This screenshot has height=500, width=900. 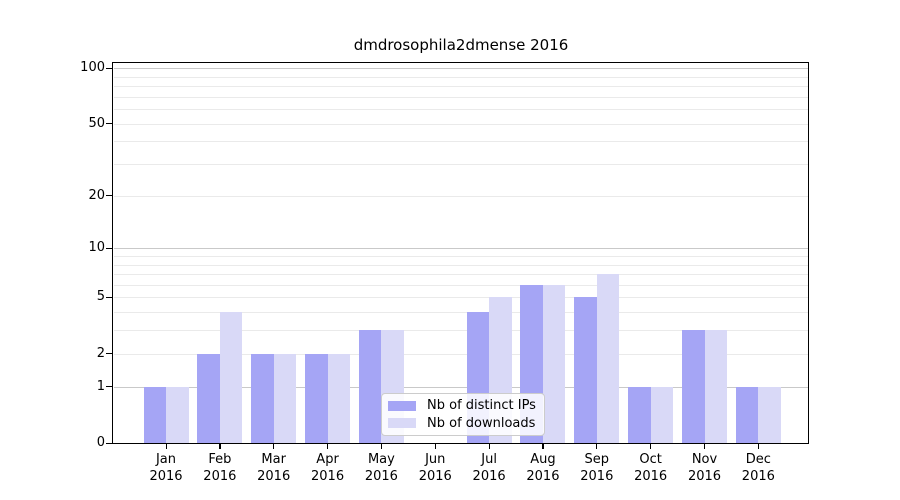 What do you see at coordinates (543, 468) in the screenshot?
I see `x-tick-label: Aug 2016` at bounding box center [543, 468].